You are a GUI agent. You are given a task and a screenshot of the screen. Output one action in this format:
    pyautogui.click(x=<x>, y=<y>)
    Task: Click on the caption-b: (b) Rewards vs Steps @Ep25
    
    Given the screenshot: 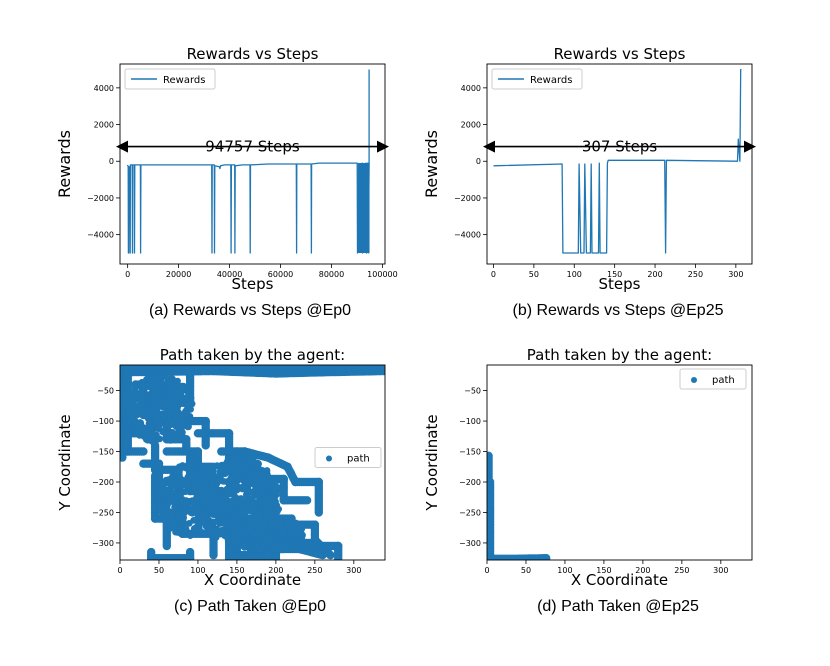 What is the action you would take?
    pyautogui.click(x=618, y=310)
    